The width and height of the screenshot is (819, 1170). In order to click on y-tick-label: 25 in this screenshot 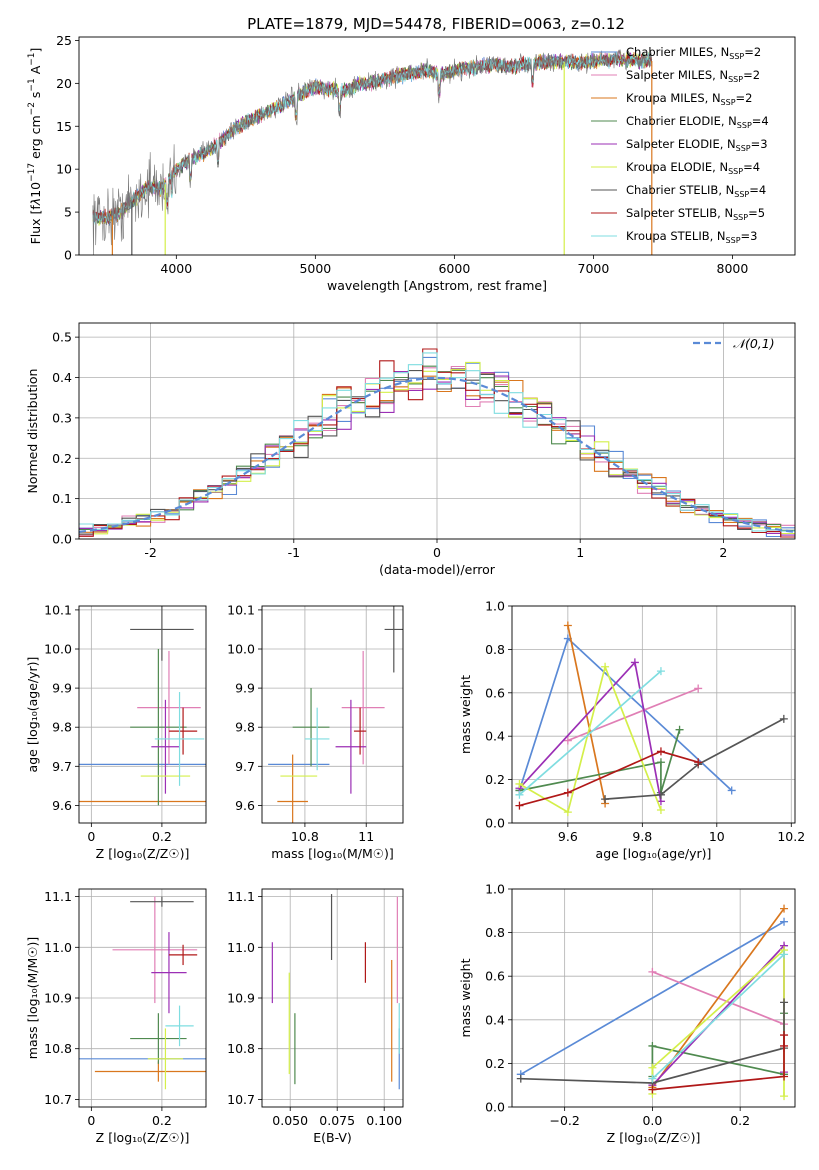, I will do `click(64, 40)`.